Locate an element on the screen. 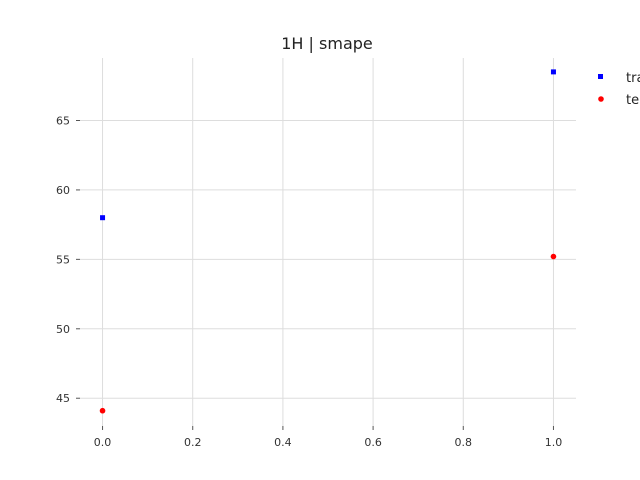 Image resolution: width=640 pixels, height=480 pixels. legend: tra te is located at coordinates (619, 89).